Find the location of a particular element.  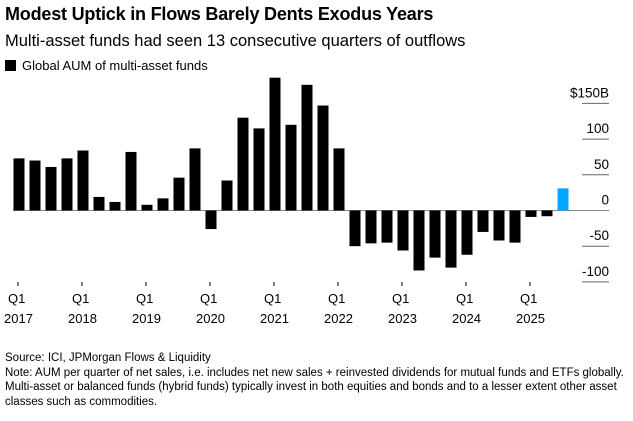

x-tick-year: 2019 is located at coordinates (146, 318).